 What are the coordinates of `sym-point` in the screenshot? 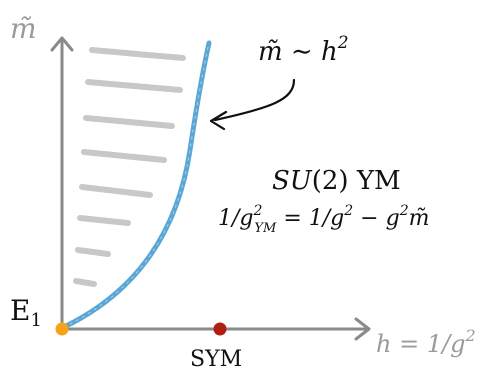 It's located at (220, 329).